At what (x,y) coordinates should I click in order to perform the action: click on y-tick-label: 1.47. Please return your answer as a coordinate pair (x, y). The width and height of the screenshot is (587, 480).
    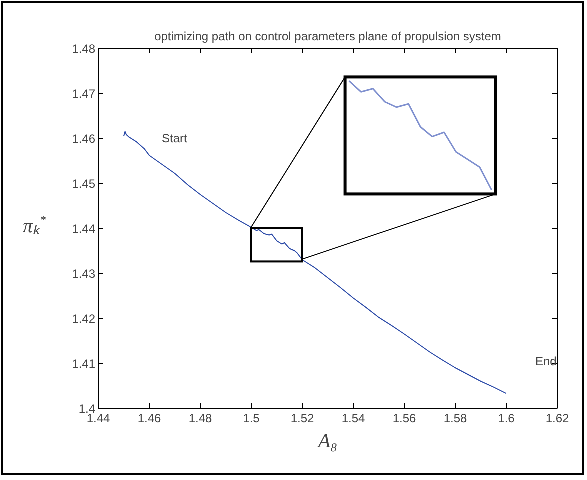
    Looking at the image, I should click on (84, 94).